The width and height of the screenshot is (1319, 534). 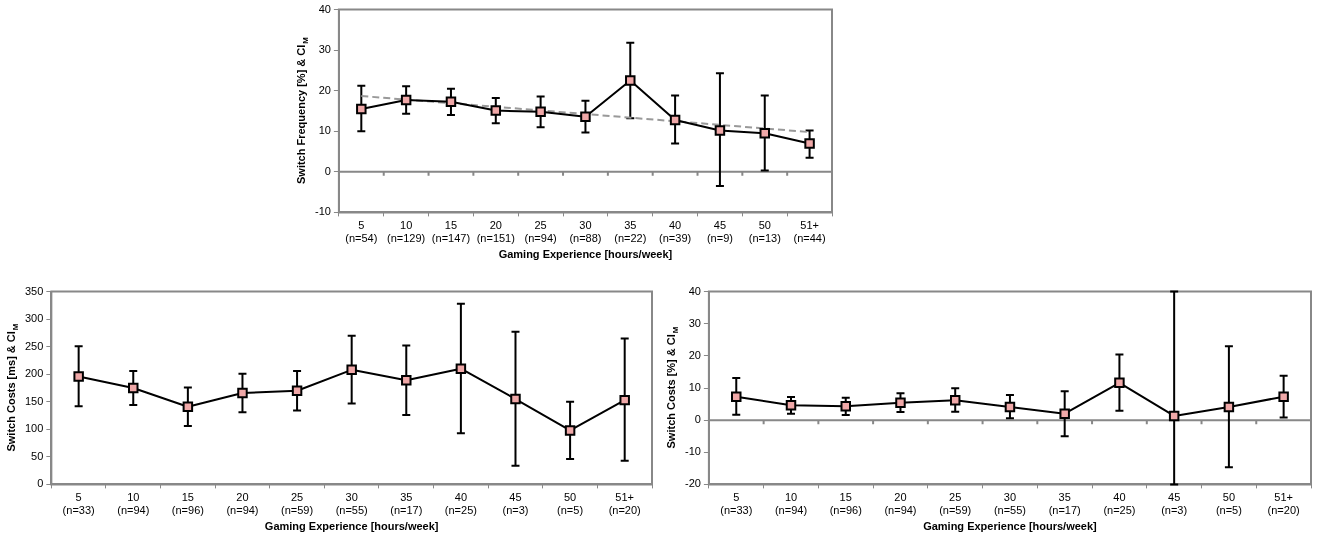 I want to click on x-tick-label: 20 (n=151), so click(x=495, y=232).